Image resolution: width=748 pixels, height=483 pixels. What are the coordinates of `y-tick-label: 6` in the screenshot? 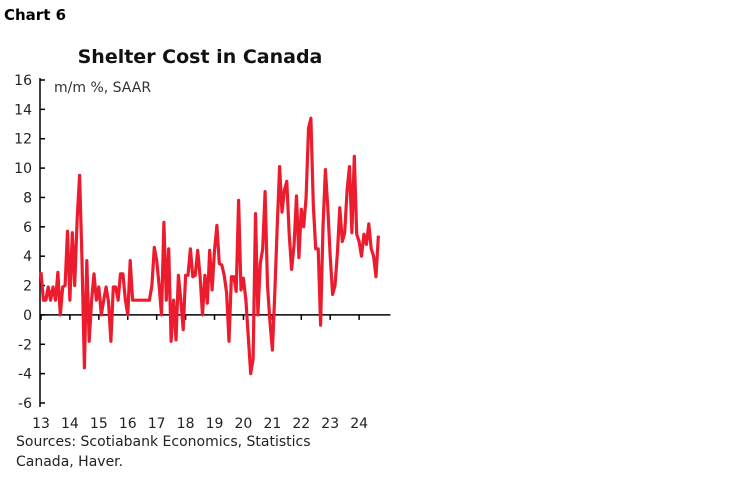 It's located at (27, 228).